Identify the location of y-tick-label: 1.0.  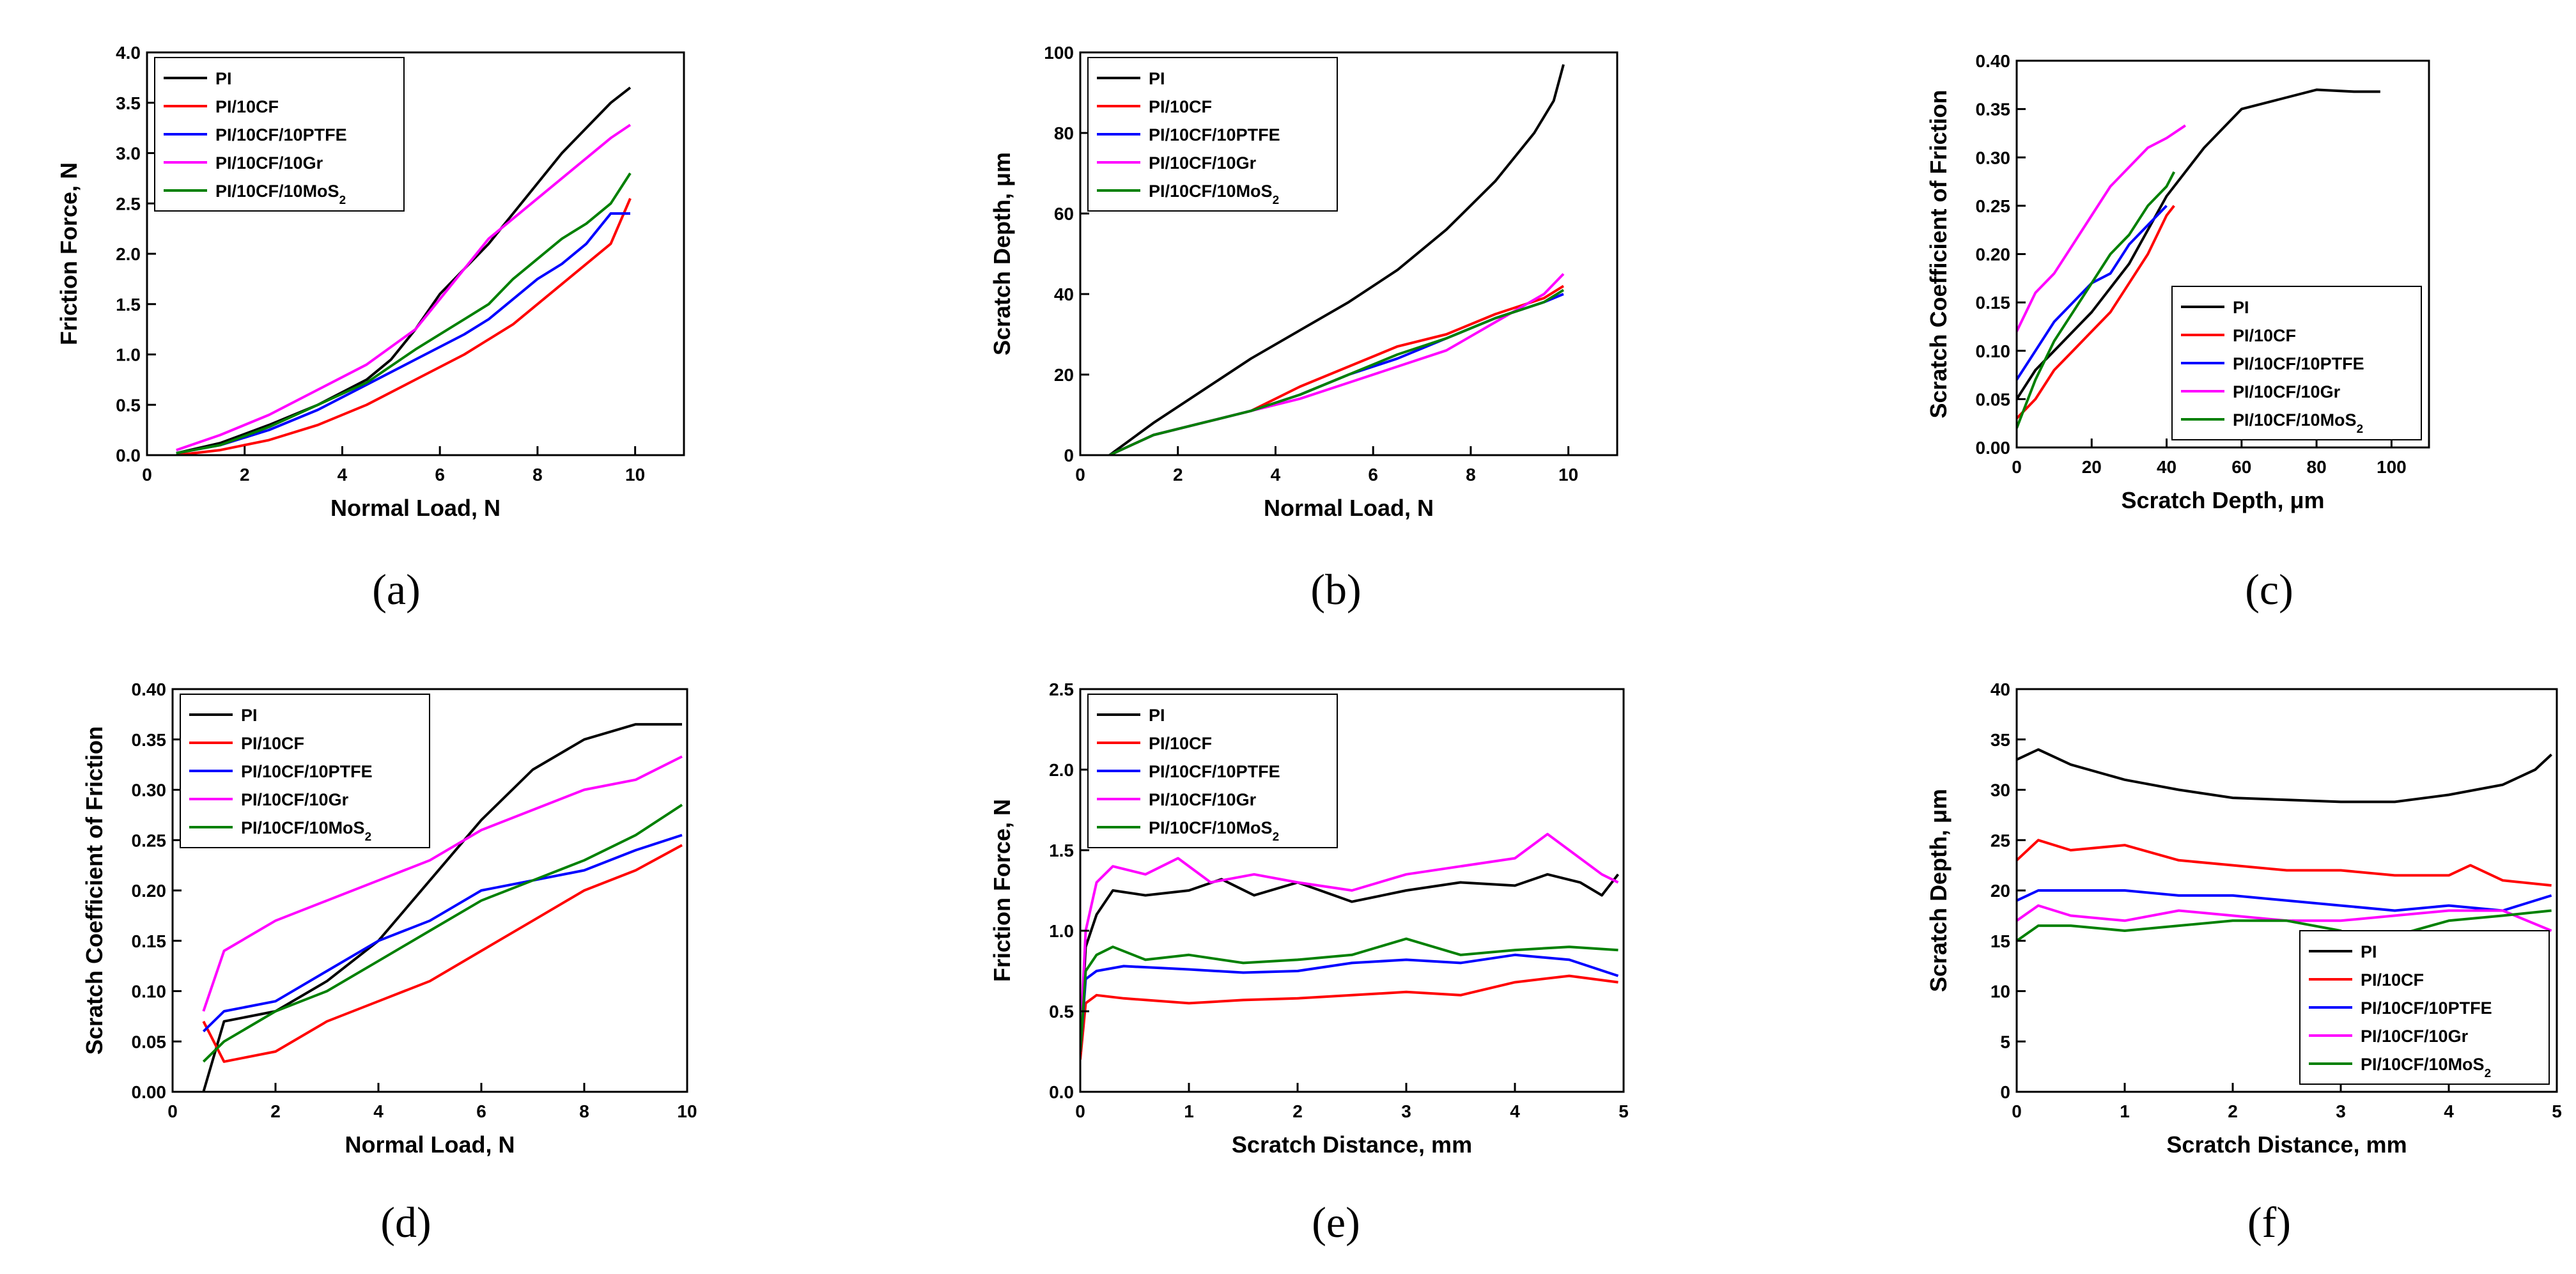
(128, 355).